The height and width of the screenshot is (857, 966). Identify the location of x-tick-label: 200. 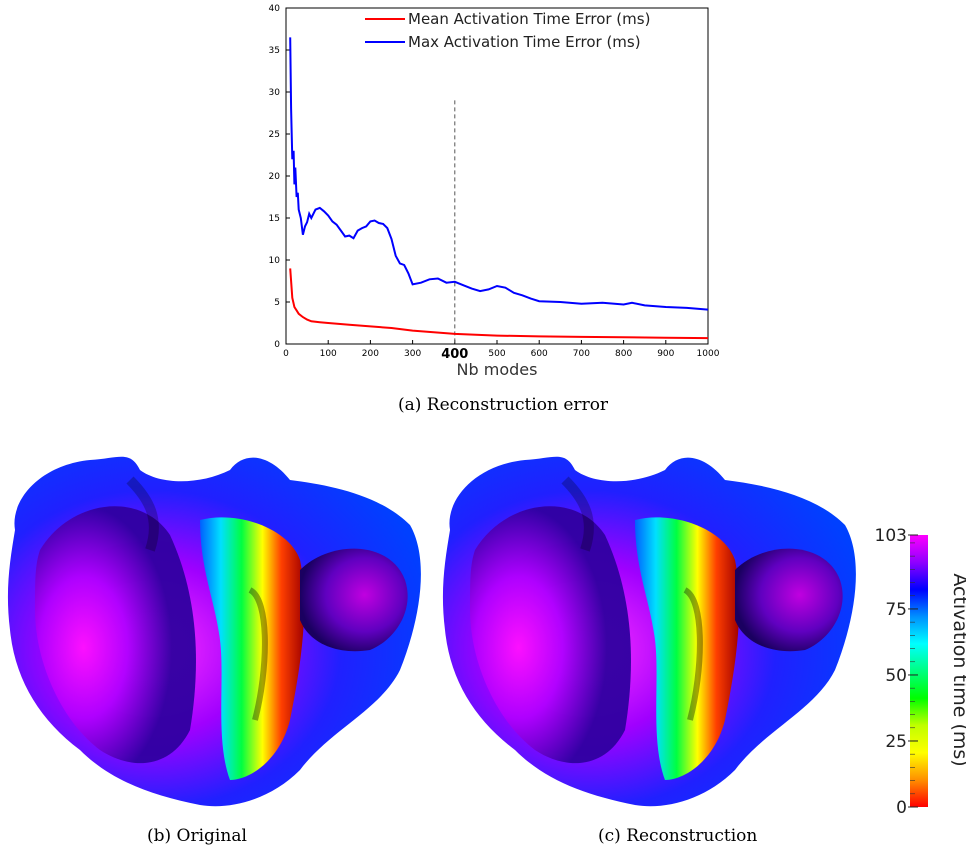
(370, 354).